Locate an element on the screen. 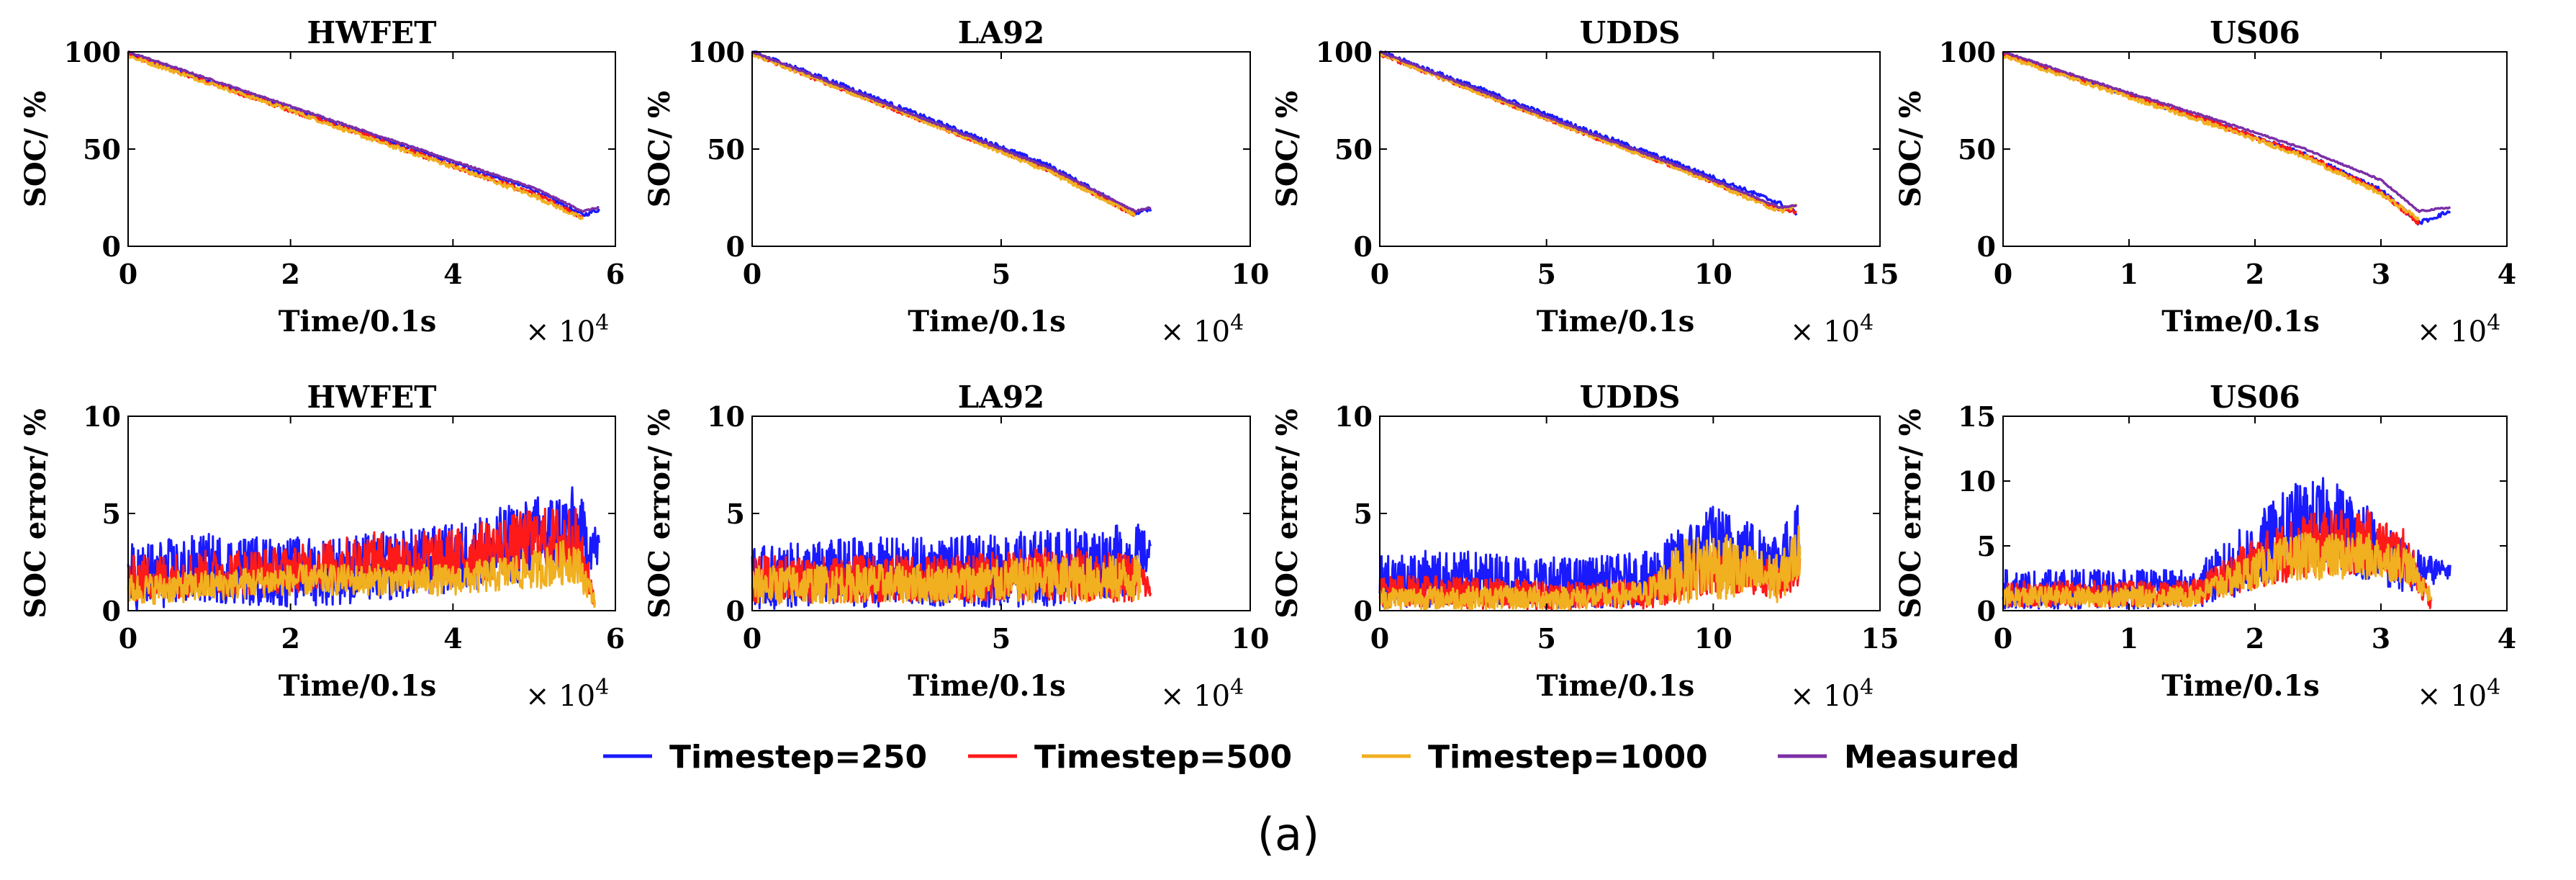 This screenshot has width=2576, height=880. legend-label: Timestep=250 is located at coordinates (798, 757).